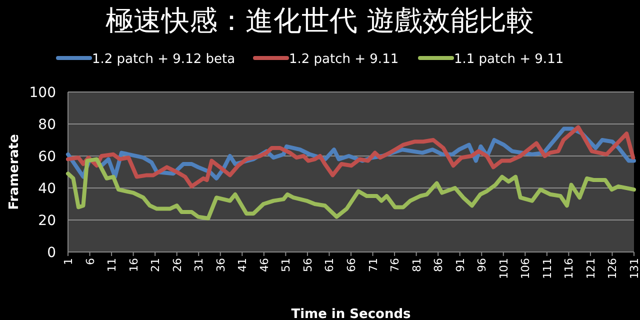  I want to click on y-tick-label: 100, so click(42, 93).